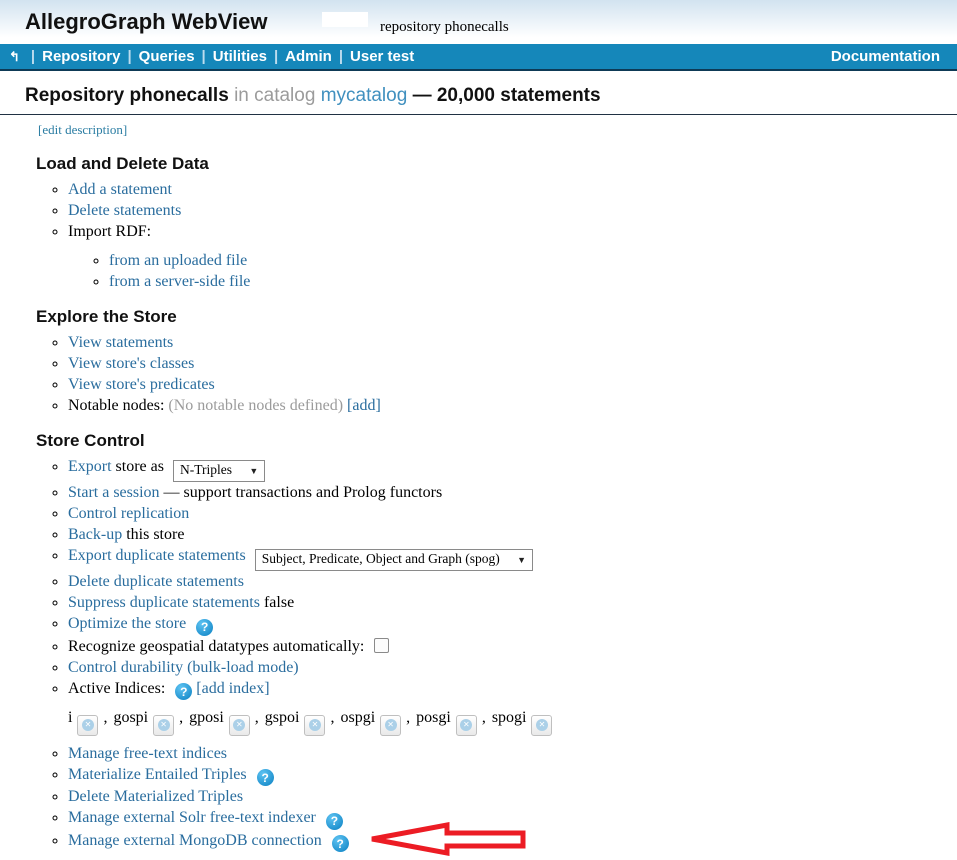 This screenshot has width=957, height=860. What do you see at coordinates (120, 189) in the screenshot?
I see `add-statement-link: Add a statement` at bounding box center [120, 189].